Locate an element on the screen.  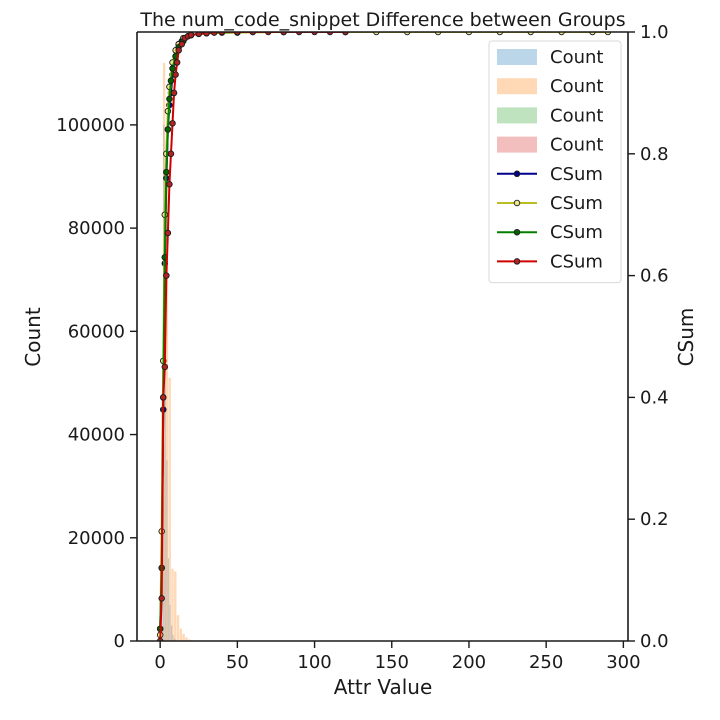
y-tick-label: 20000 is located at coordinates (96, 538).